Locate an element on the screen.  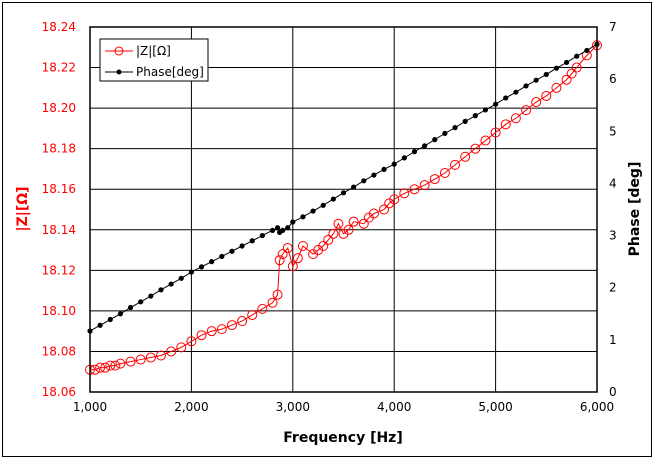
legend-phase-label: Phase[deg] is located at coordinates (170, 72).